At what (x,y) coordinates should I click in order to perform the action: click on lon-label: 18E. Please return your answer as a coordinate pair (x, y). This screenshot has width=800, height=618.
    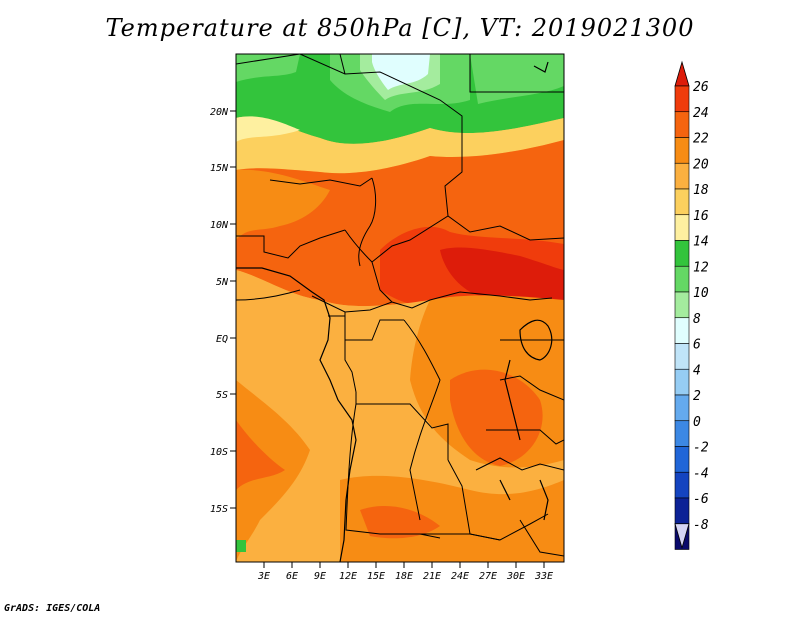
    Looking at the image, I should click on (404, 576).